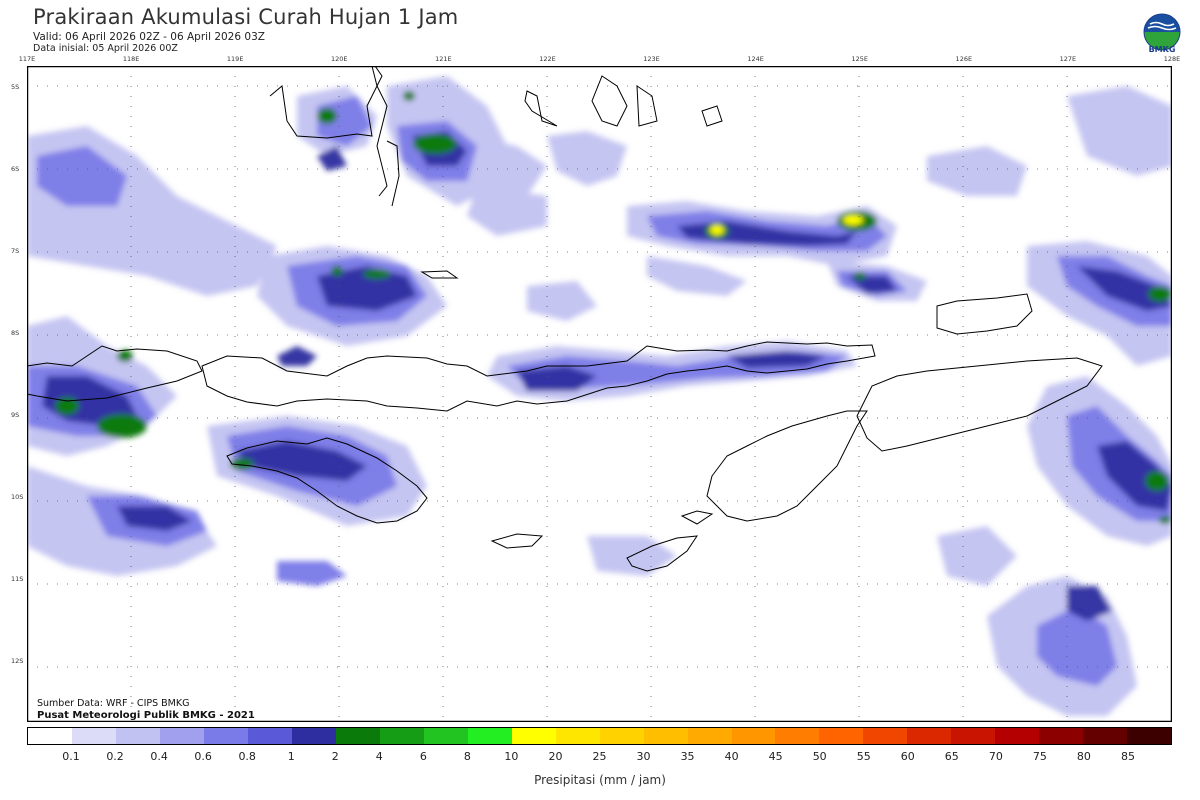 The width and height of the screenshot is (1200, 800). I want to click on colorbar-tick-label: 50, so click(819, 756).